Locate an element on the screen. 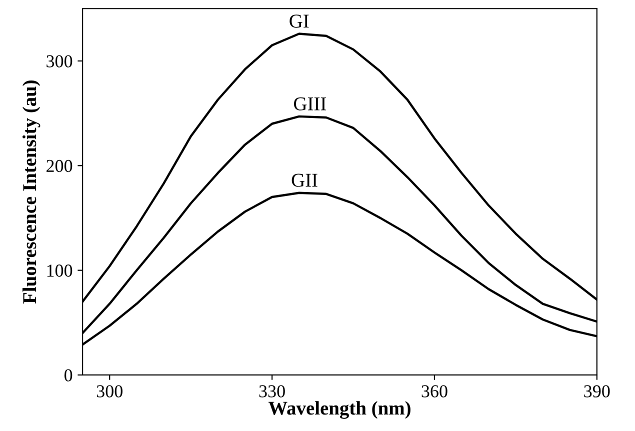  y-tick-label: 100 is located at coordinates (59, 270).